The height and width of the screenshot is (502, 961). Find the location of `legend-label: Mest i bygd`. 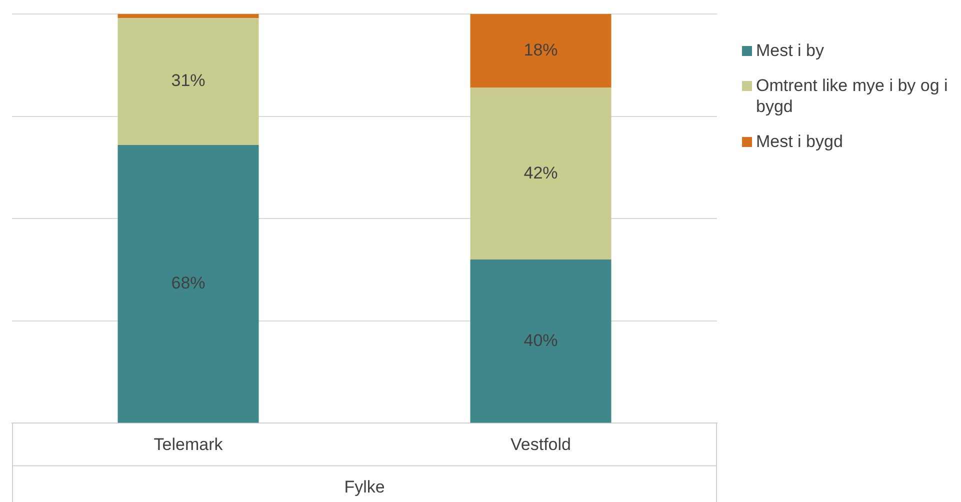

legend-label: Mest i bygd is located at coordinates (799, 141).